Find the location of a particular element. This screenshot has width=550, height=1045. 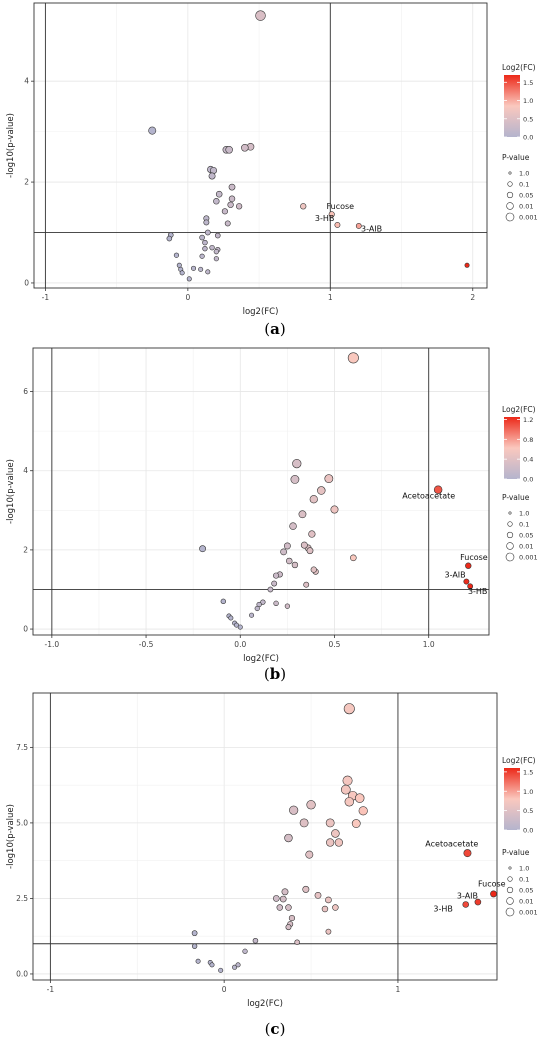

x-tick-label: 2 is located at coordinates (472, 297).